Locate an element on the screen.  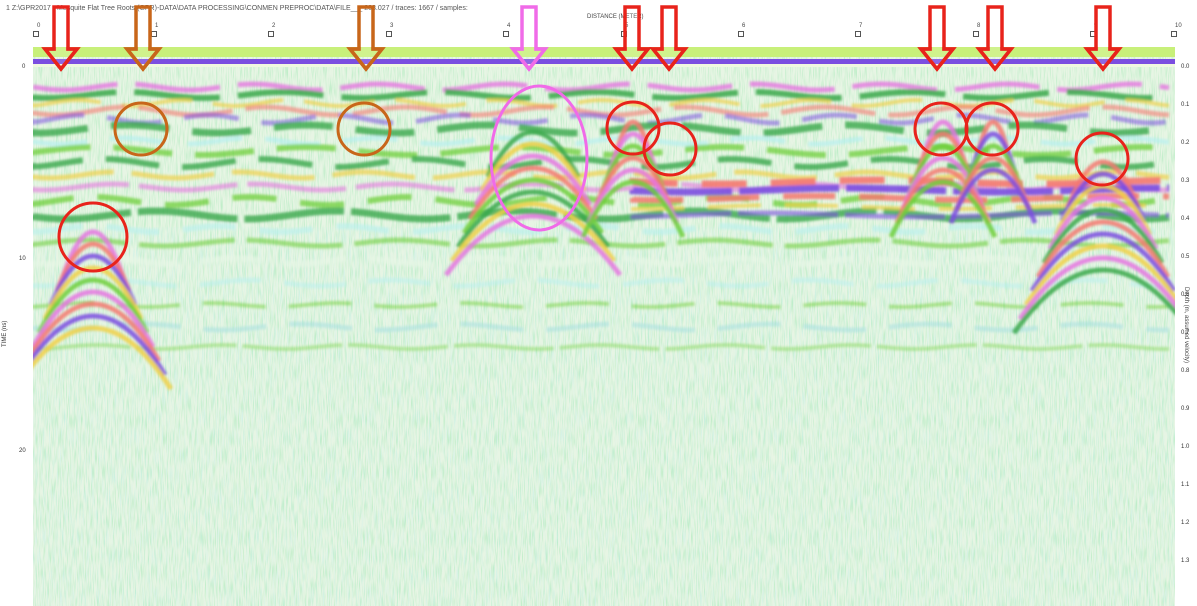
depth-axis-title: Depth (m, assumed velocity) is located at coordinates (1186, 325).